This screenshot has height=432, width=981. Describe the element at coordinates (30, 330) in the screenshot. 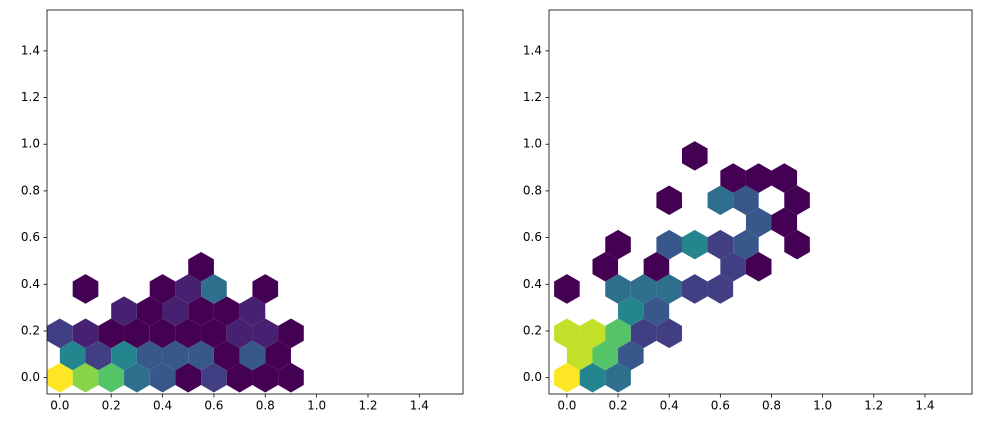

I see `y-tick-label: 0.2` at that location.